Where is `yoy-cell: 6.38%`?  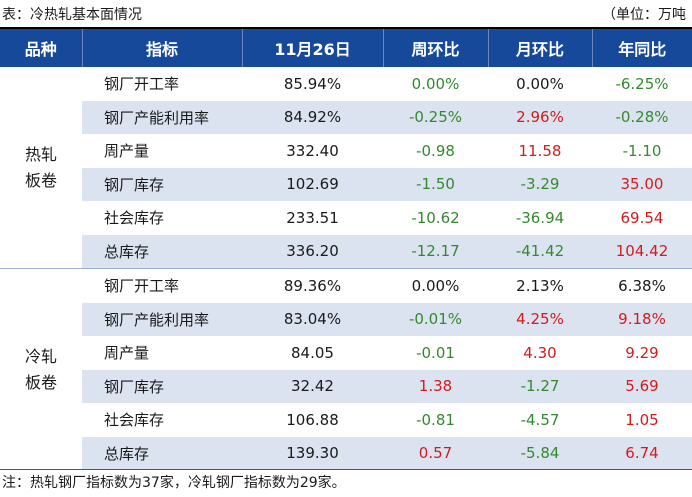
yoy-cell: 6.38% is located at coordinates (642, 285).